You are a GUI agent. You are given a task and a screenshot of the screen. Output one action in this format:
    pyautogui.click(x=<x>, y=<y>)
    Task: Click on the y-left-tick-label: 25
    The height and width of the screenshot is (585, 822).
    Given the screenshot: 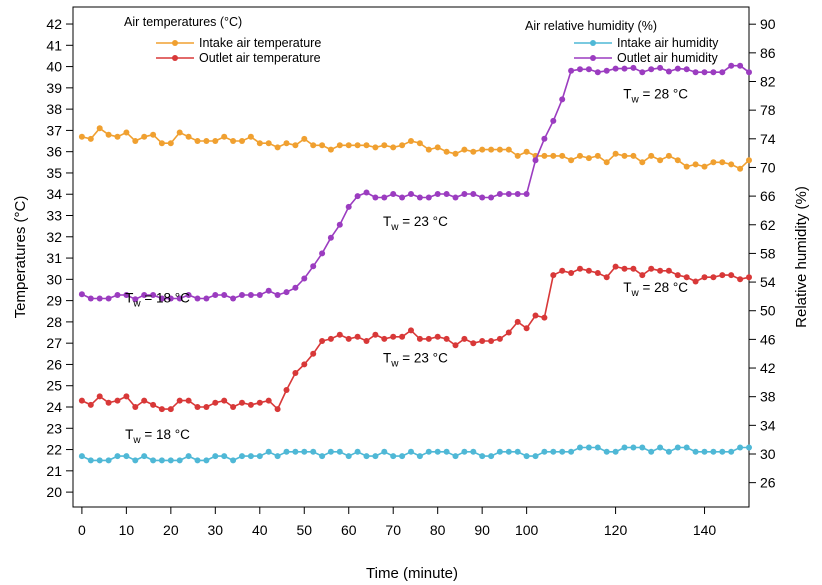 What is the action you would take?
    pyautogui.click(x=54, y=386)
    